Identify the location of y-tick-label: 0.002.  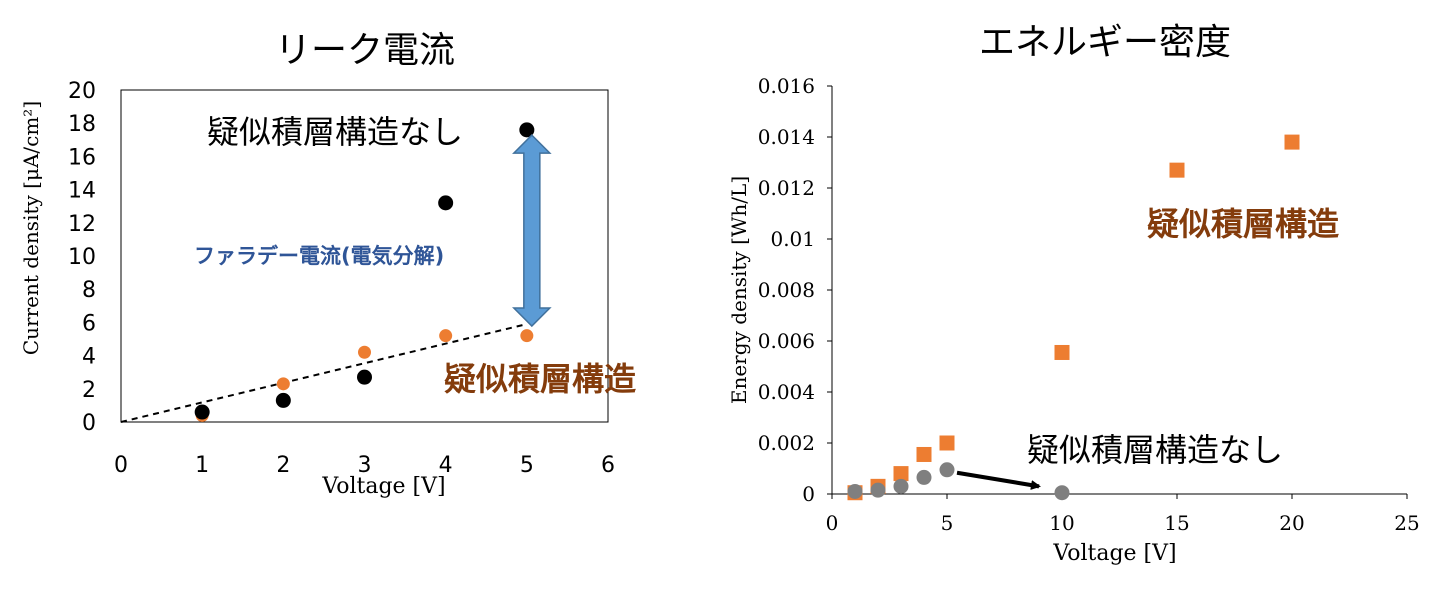
(786, 443).